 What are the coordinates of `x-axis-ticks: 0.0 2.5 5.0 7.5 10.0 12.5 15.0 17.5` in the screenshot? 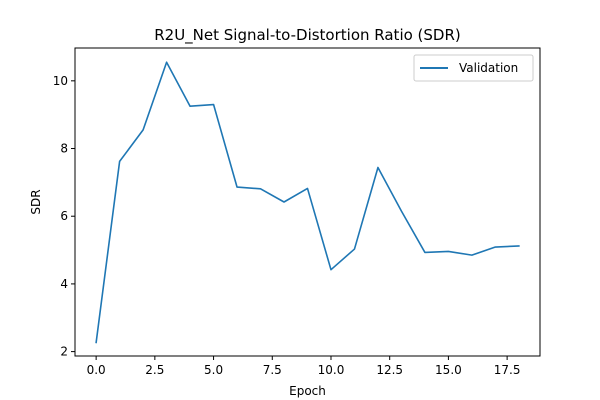 It's located at (304, 366).